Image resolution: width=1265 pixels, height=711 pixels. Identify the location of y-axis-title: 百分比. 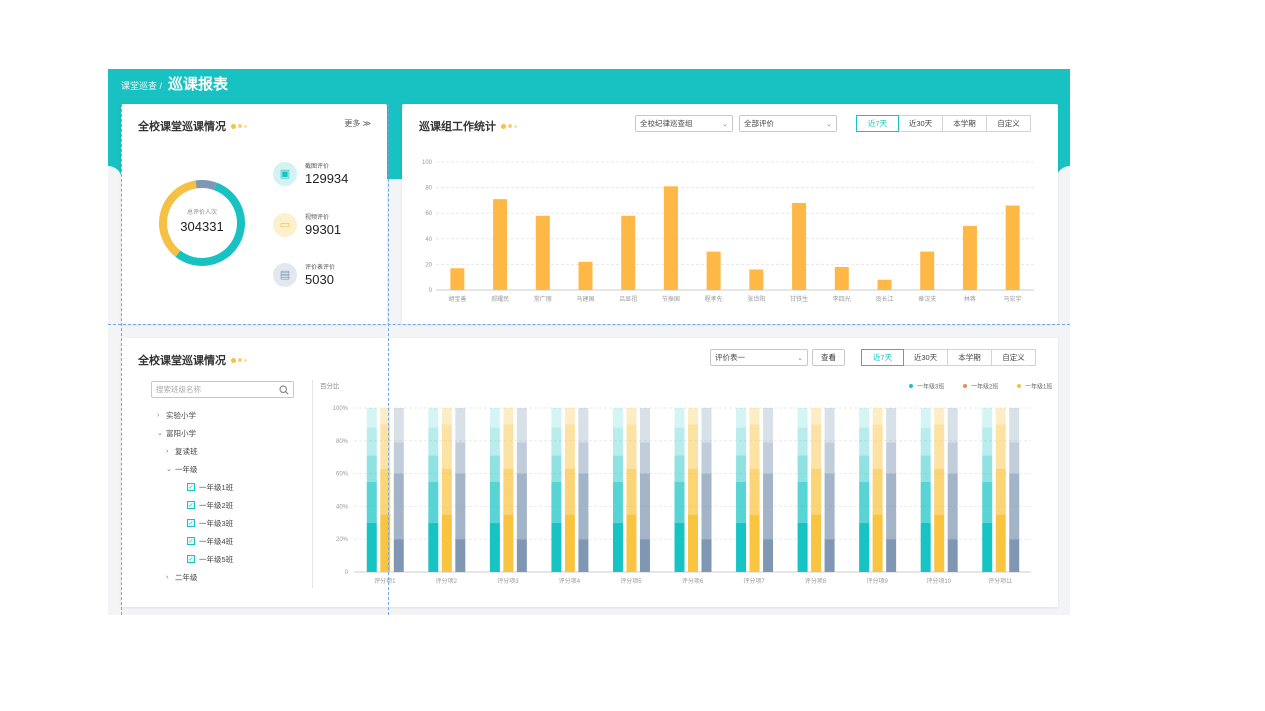
(330, 385).